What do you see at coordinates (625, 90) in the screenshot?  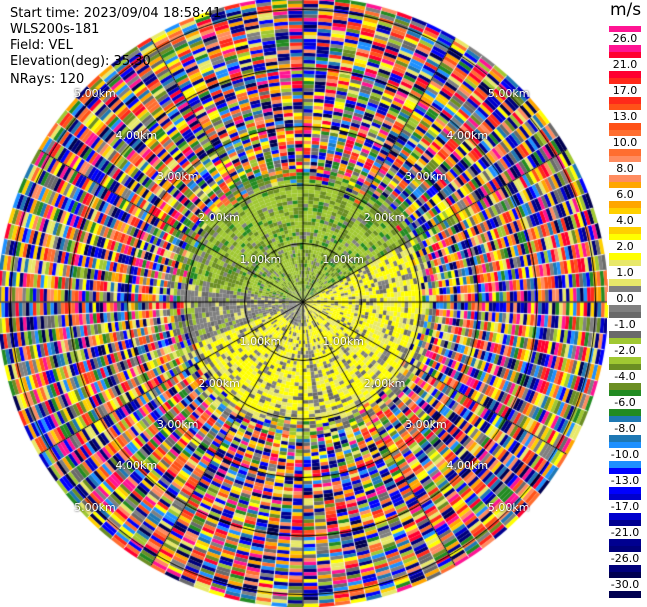 I see `colorbar-tick-label: 17.0` at bounding box center [625, 90].